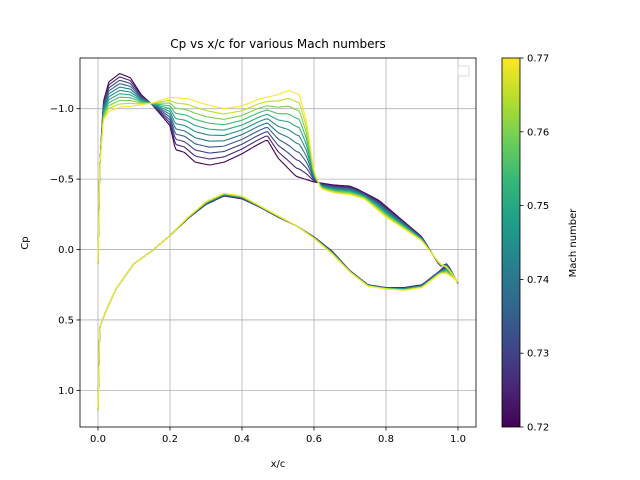  What do you see at coordinates (573, 243) in the screenshot?
I see `colorbar-label: Mach number` at bounding box center [573, 243].